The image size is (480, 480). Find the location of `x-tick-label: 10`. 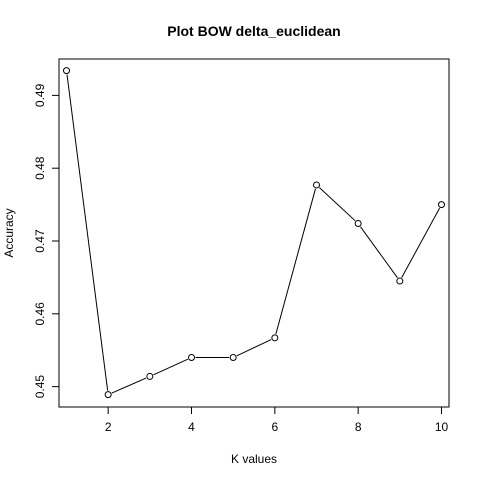

x-tick-label: 10 is located at coordinates (442, 427).